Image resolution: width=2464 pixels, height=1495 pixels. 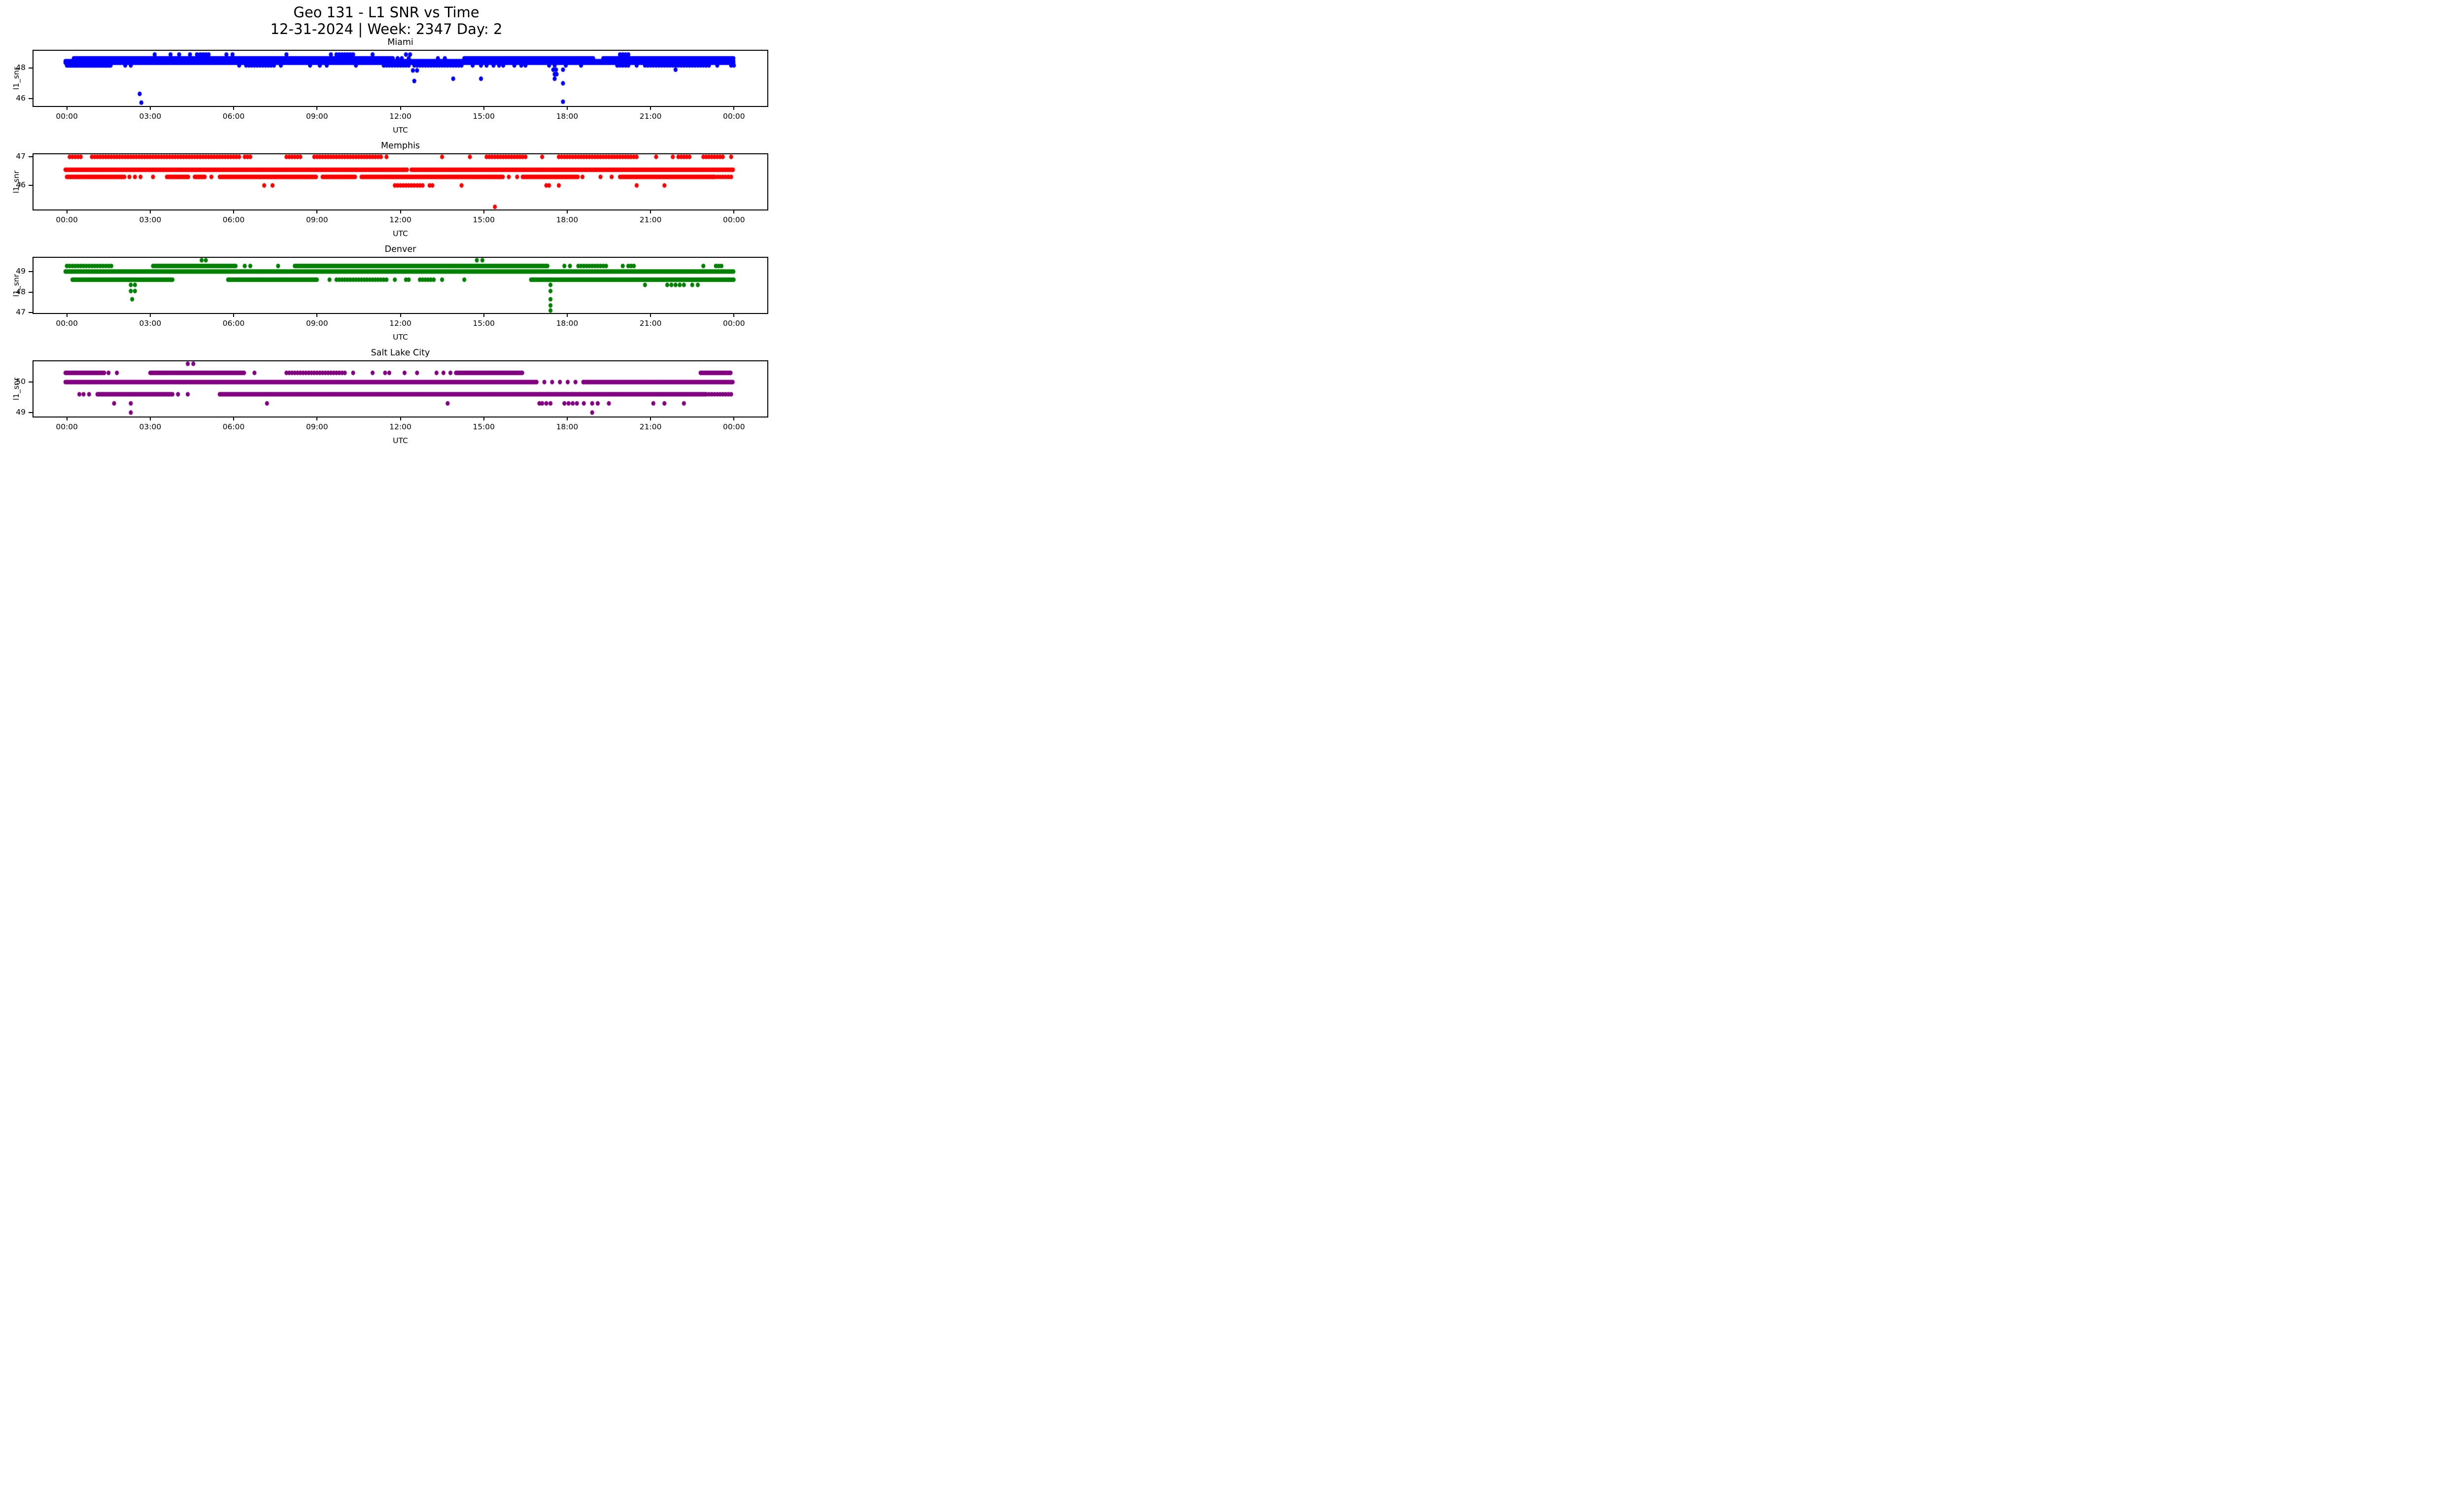 I want to click on y-tick-label: 48, so click(x=21, y=67).